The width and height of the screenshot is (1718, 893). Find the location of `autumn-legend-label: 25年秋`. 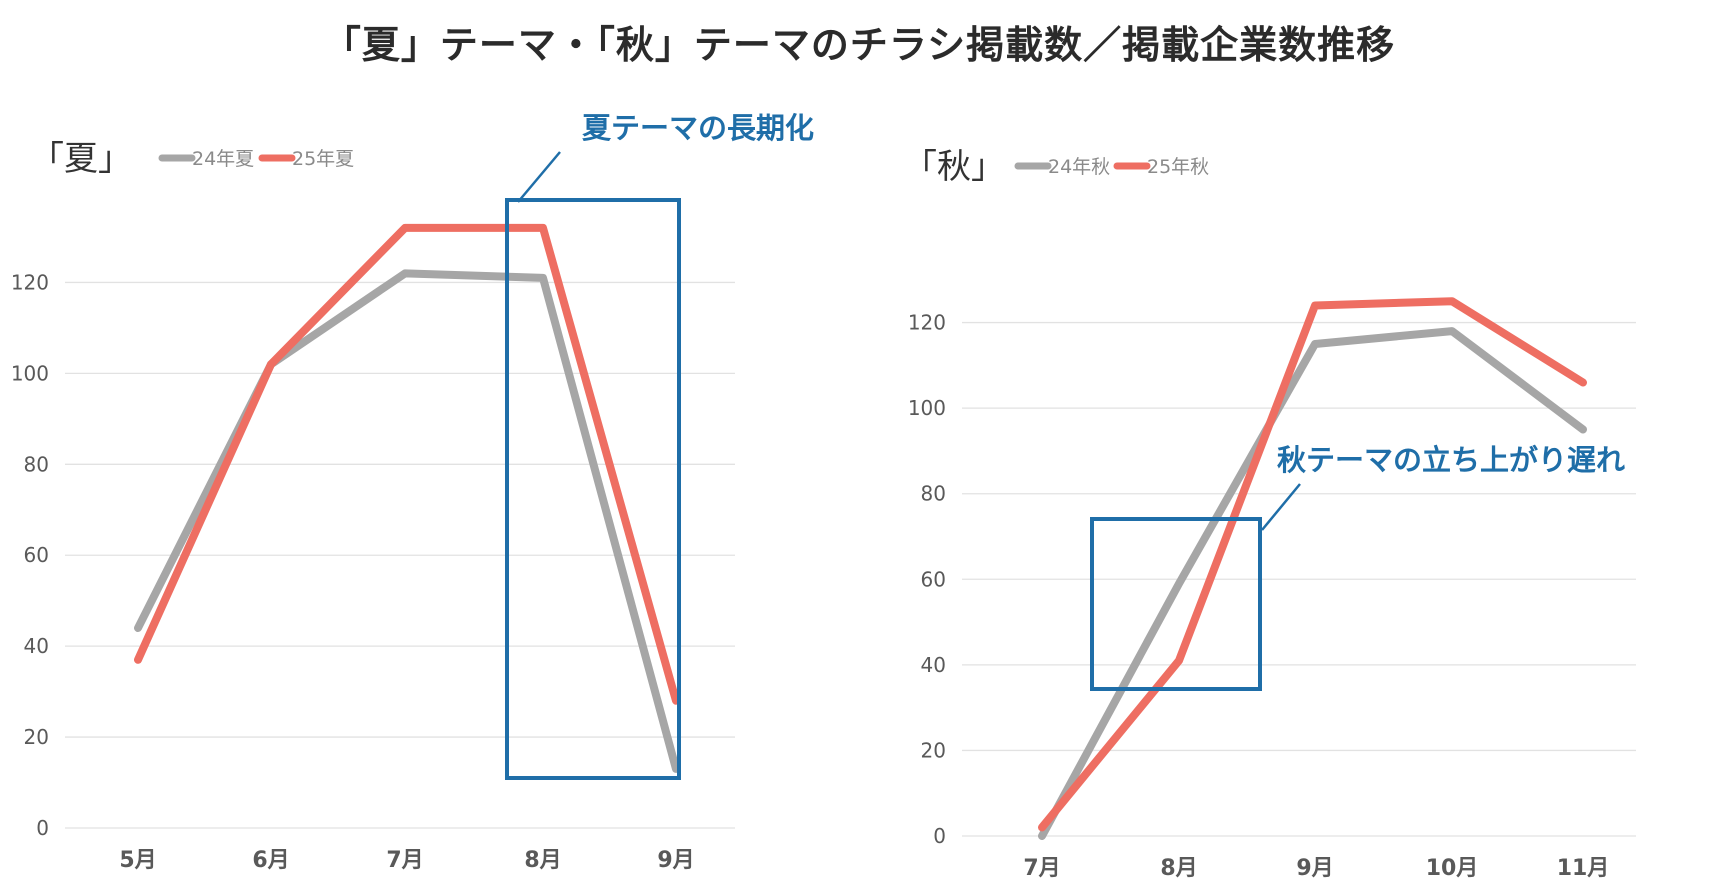

autumn-legend-label: 25年秋 is located at coordinates (1178, 167).